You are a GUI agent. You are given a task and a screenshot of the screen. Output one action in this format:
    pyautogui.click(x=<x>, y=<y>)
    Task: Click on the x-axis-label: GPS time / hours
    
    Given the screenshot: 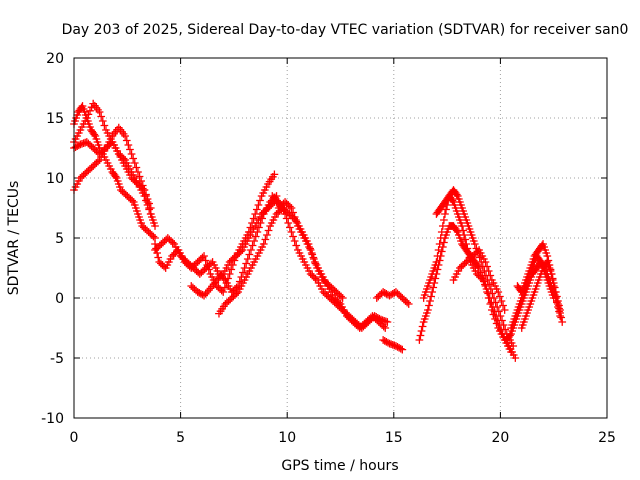 What is the action you would take?
    pyautogui.click(x=339, y=466)
    